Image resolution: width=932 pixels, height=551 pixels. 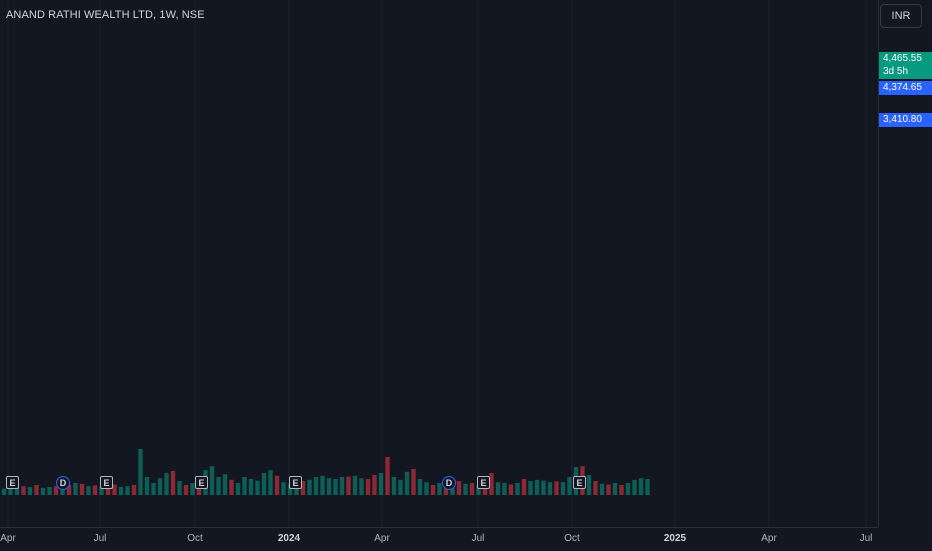 What do you see at coordinates (675, 538) in the screenshot?
I see `time-tick-label: 2025` at bounding box center [675, 538].